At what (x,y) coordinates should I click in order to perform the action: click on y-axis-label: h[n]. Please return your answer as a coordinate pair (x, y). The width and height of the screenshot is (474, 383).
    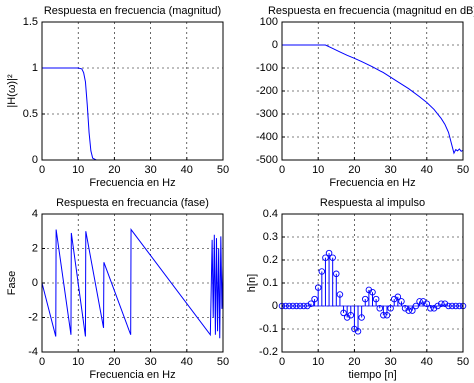
    Looking at the image, I should click on (252, 283).